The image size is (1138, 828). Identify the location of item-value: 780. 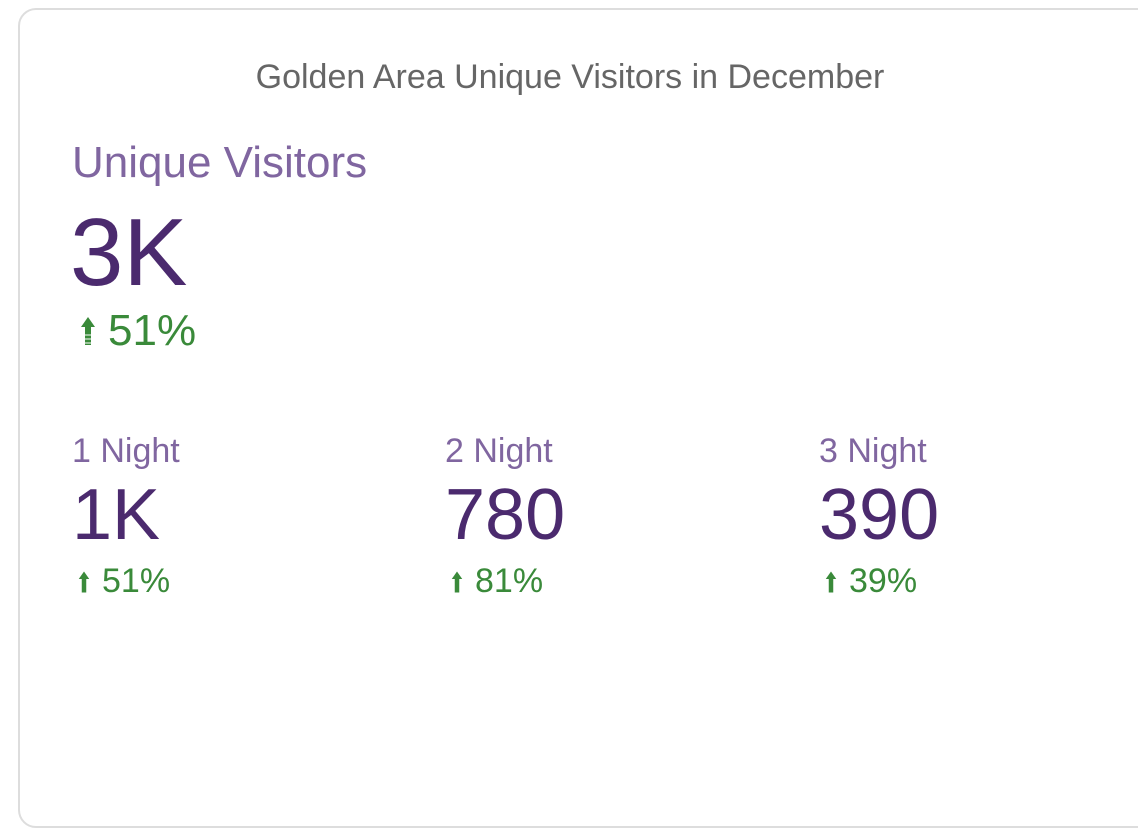
(505, 515).